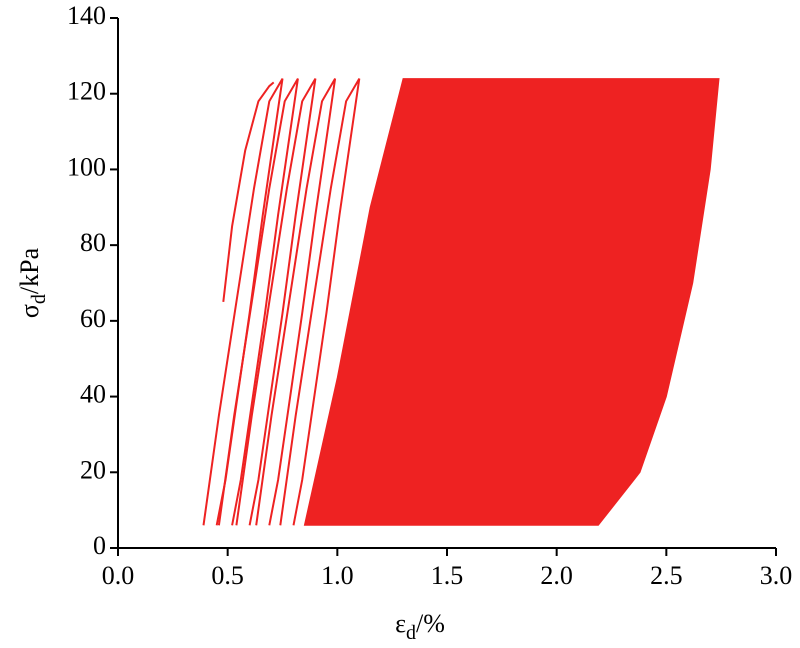 This screenshot has width=800, height=648. Describe the element at coordinates (447, 575) in the screenshot. I see `x-tick-label: 1.5` at that location.